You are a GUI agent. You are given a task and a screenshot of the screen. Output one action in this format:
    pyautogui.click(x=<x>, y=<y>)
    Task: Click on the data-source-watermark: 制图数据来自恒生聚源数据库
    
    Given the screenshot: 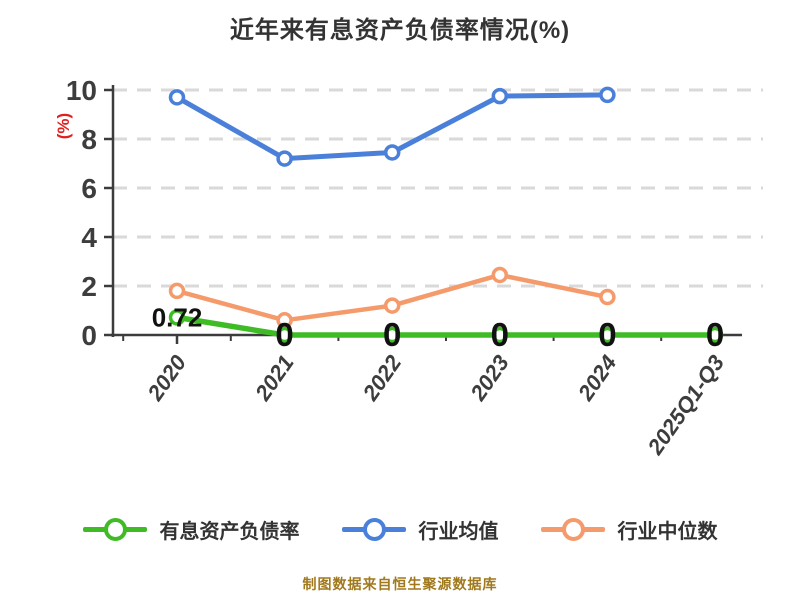 What is the action you would take?
    pyautogui.click(x=400, y=584)
    